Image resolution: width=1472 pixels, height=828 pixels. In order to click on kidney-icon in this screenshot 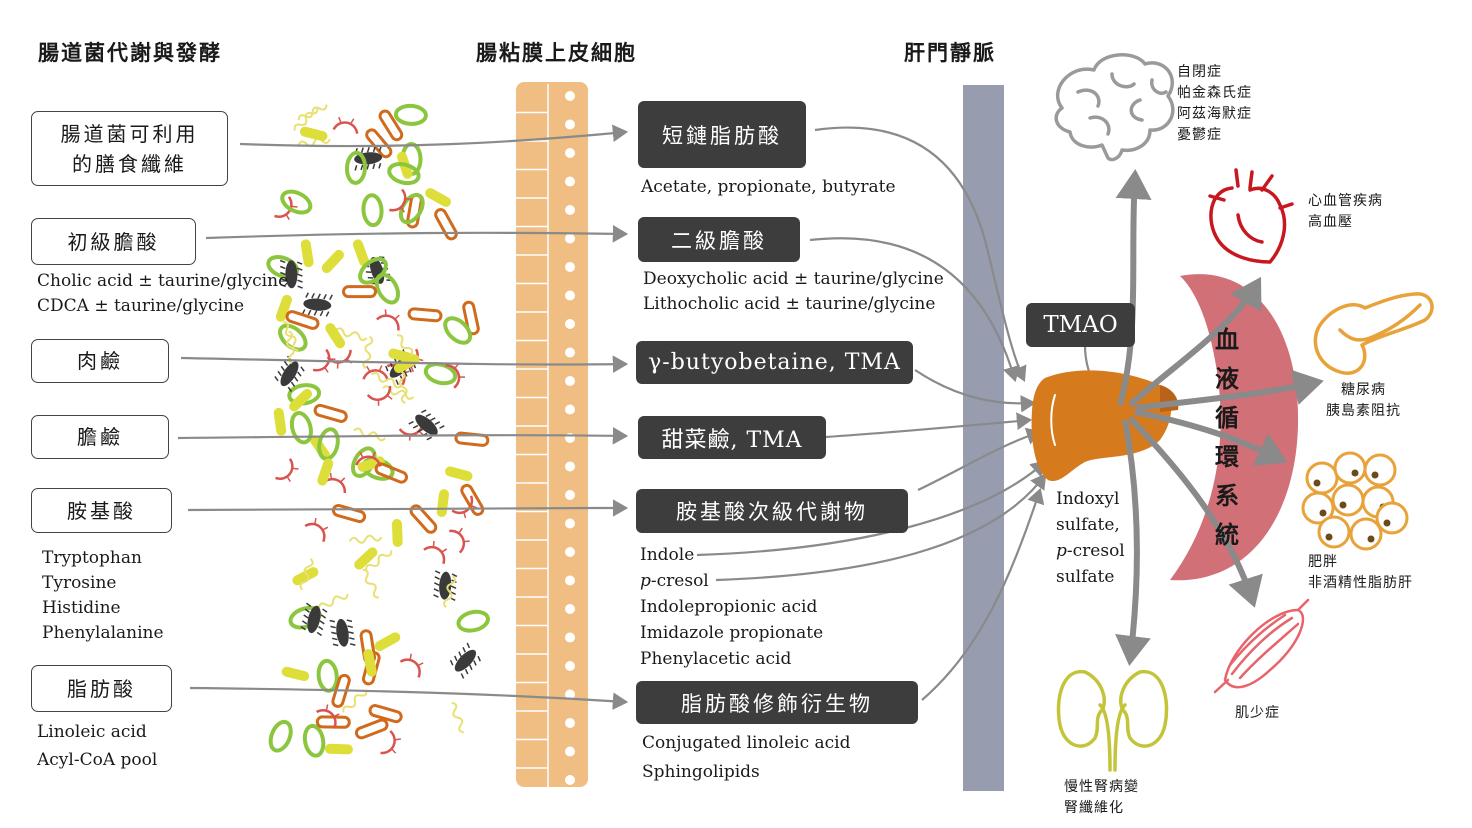, I will do `click(1112, 721)`.